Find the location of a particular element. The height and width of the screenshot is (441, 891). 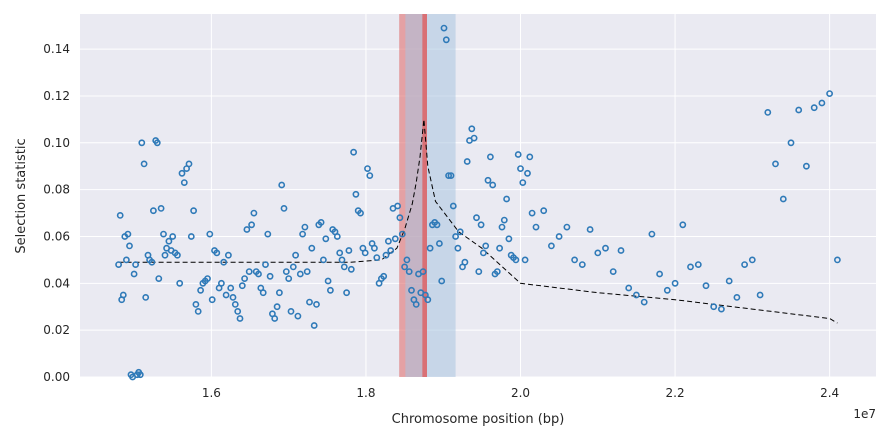

y-tick-label: 0.14 is located at coordinates (56, 49).